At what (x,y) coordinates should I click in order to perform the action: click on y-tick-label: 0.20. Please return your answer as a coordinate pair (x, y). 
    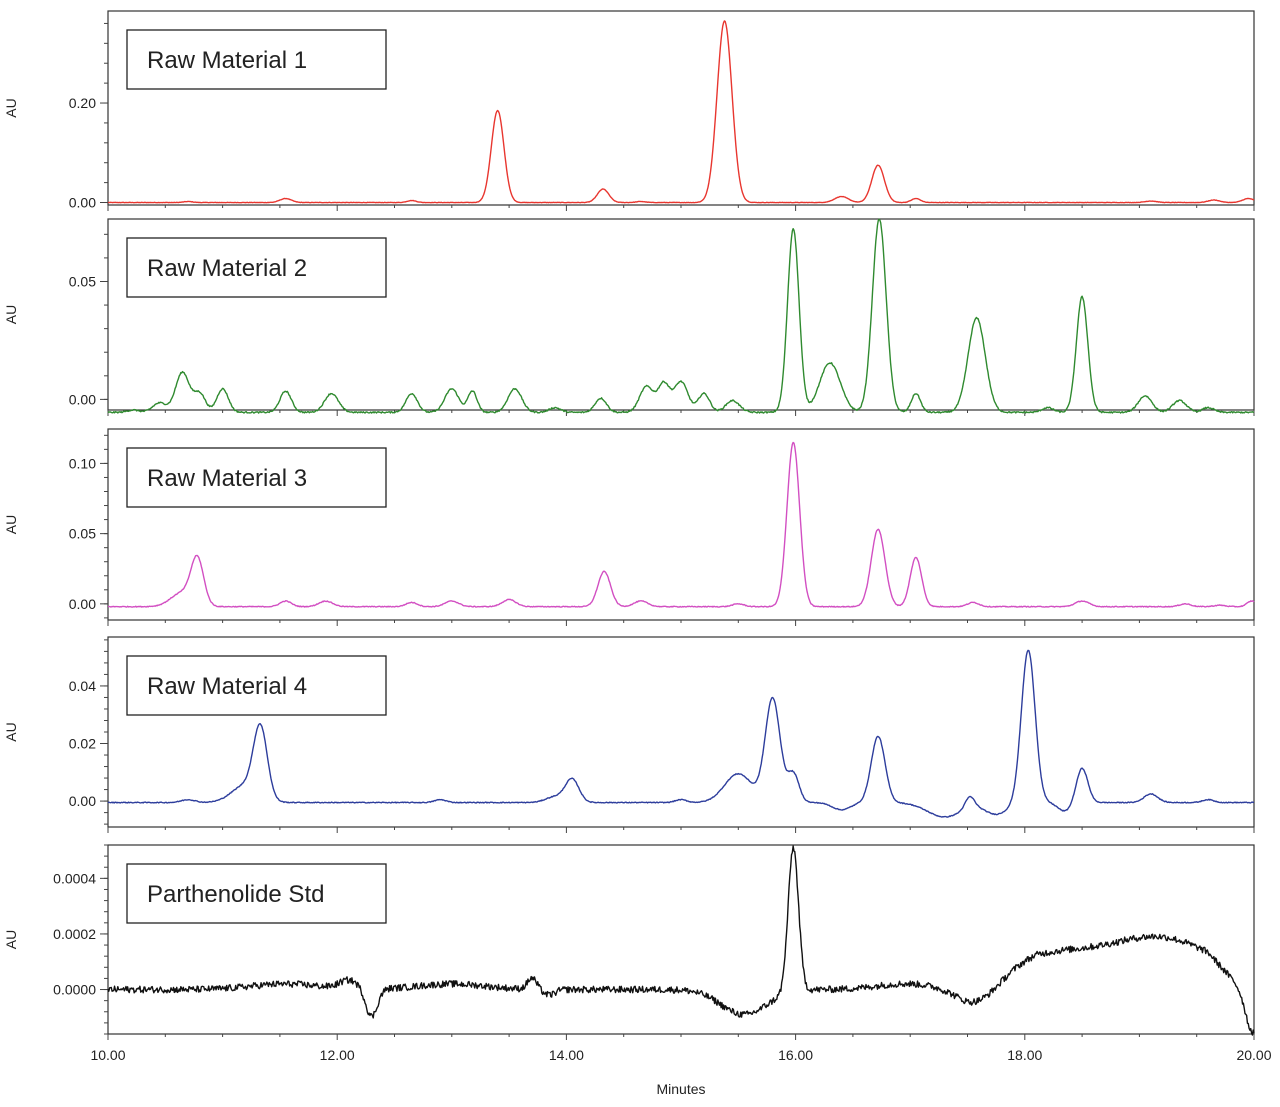
    Looking at the image, I should click on (82, 103).